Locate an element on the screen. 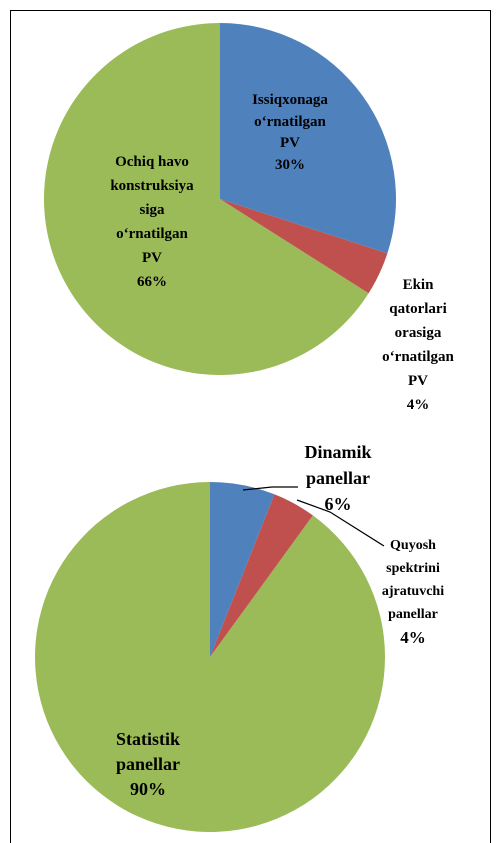 The height and width of the screenshot is (843, 501). slice-label: Quyosh spektrini ajratuvchi panellar 4% is located at coordinates (413, 591).